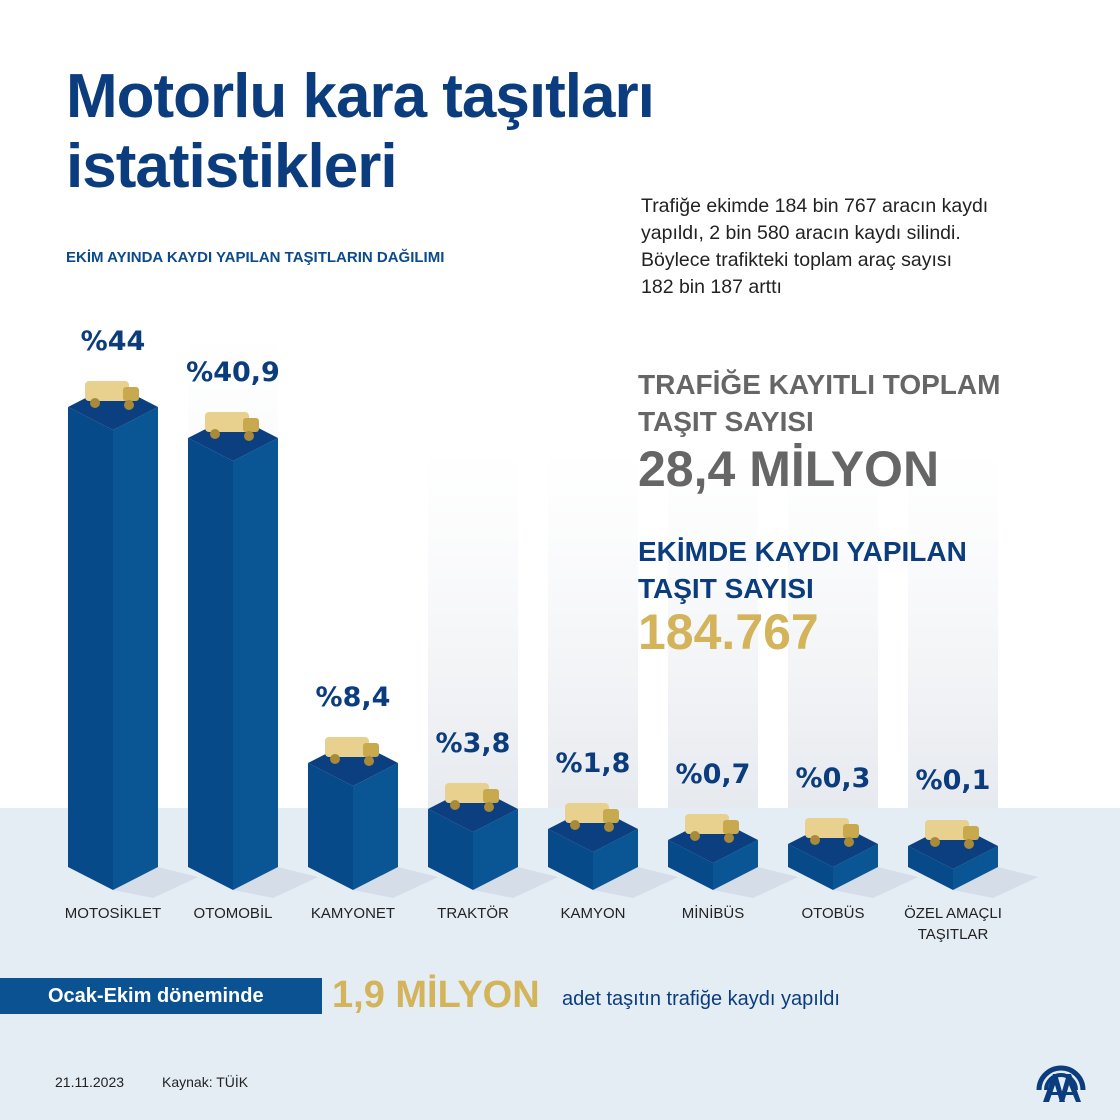 This screenshot has height=1120, width=1120. What do you see at coordinates (832, 913) in the screenshot?
I see `category-label: OTOBÜS` at bounding box center [832, 913].